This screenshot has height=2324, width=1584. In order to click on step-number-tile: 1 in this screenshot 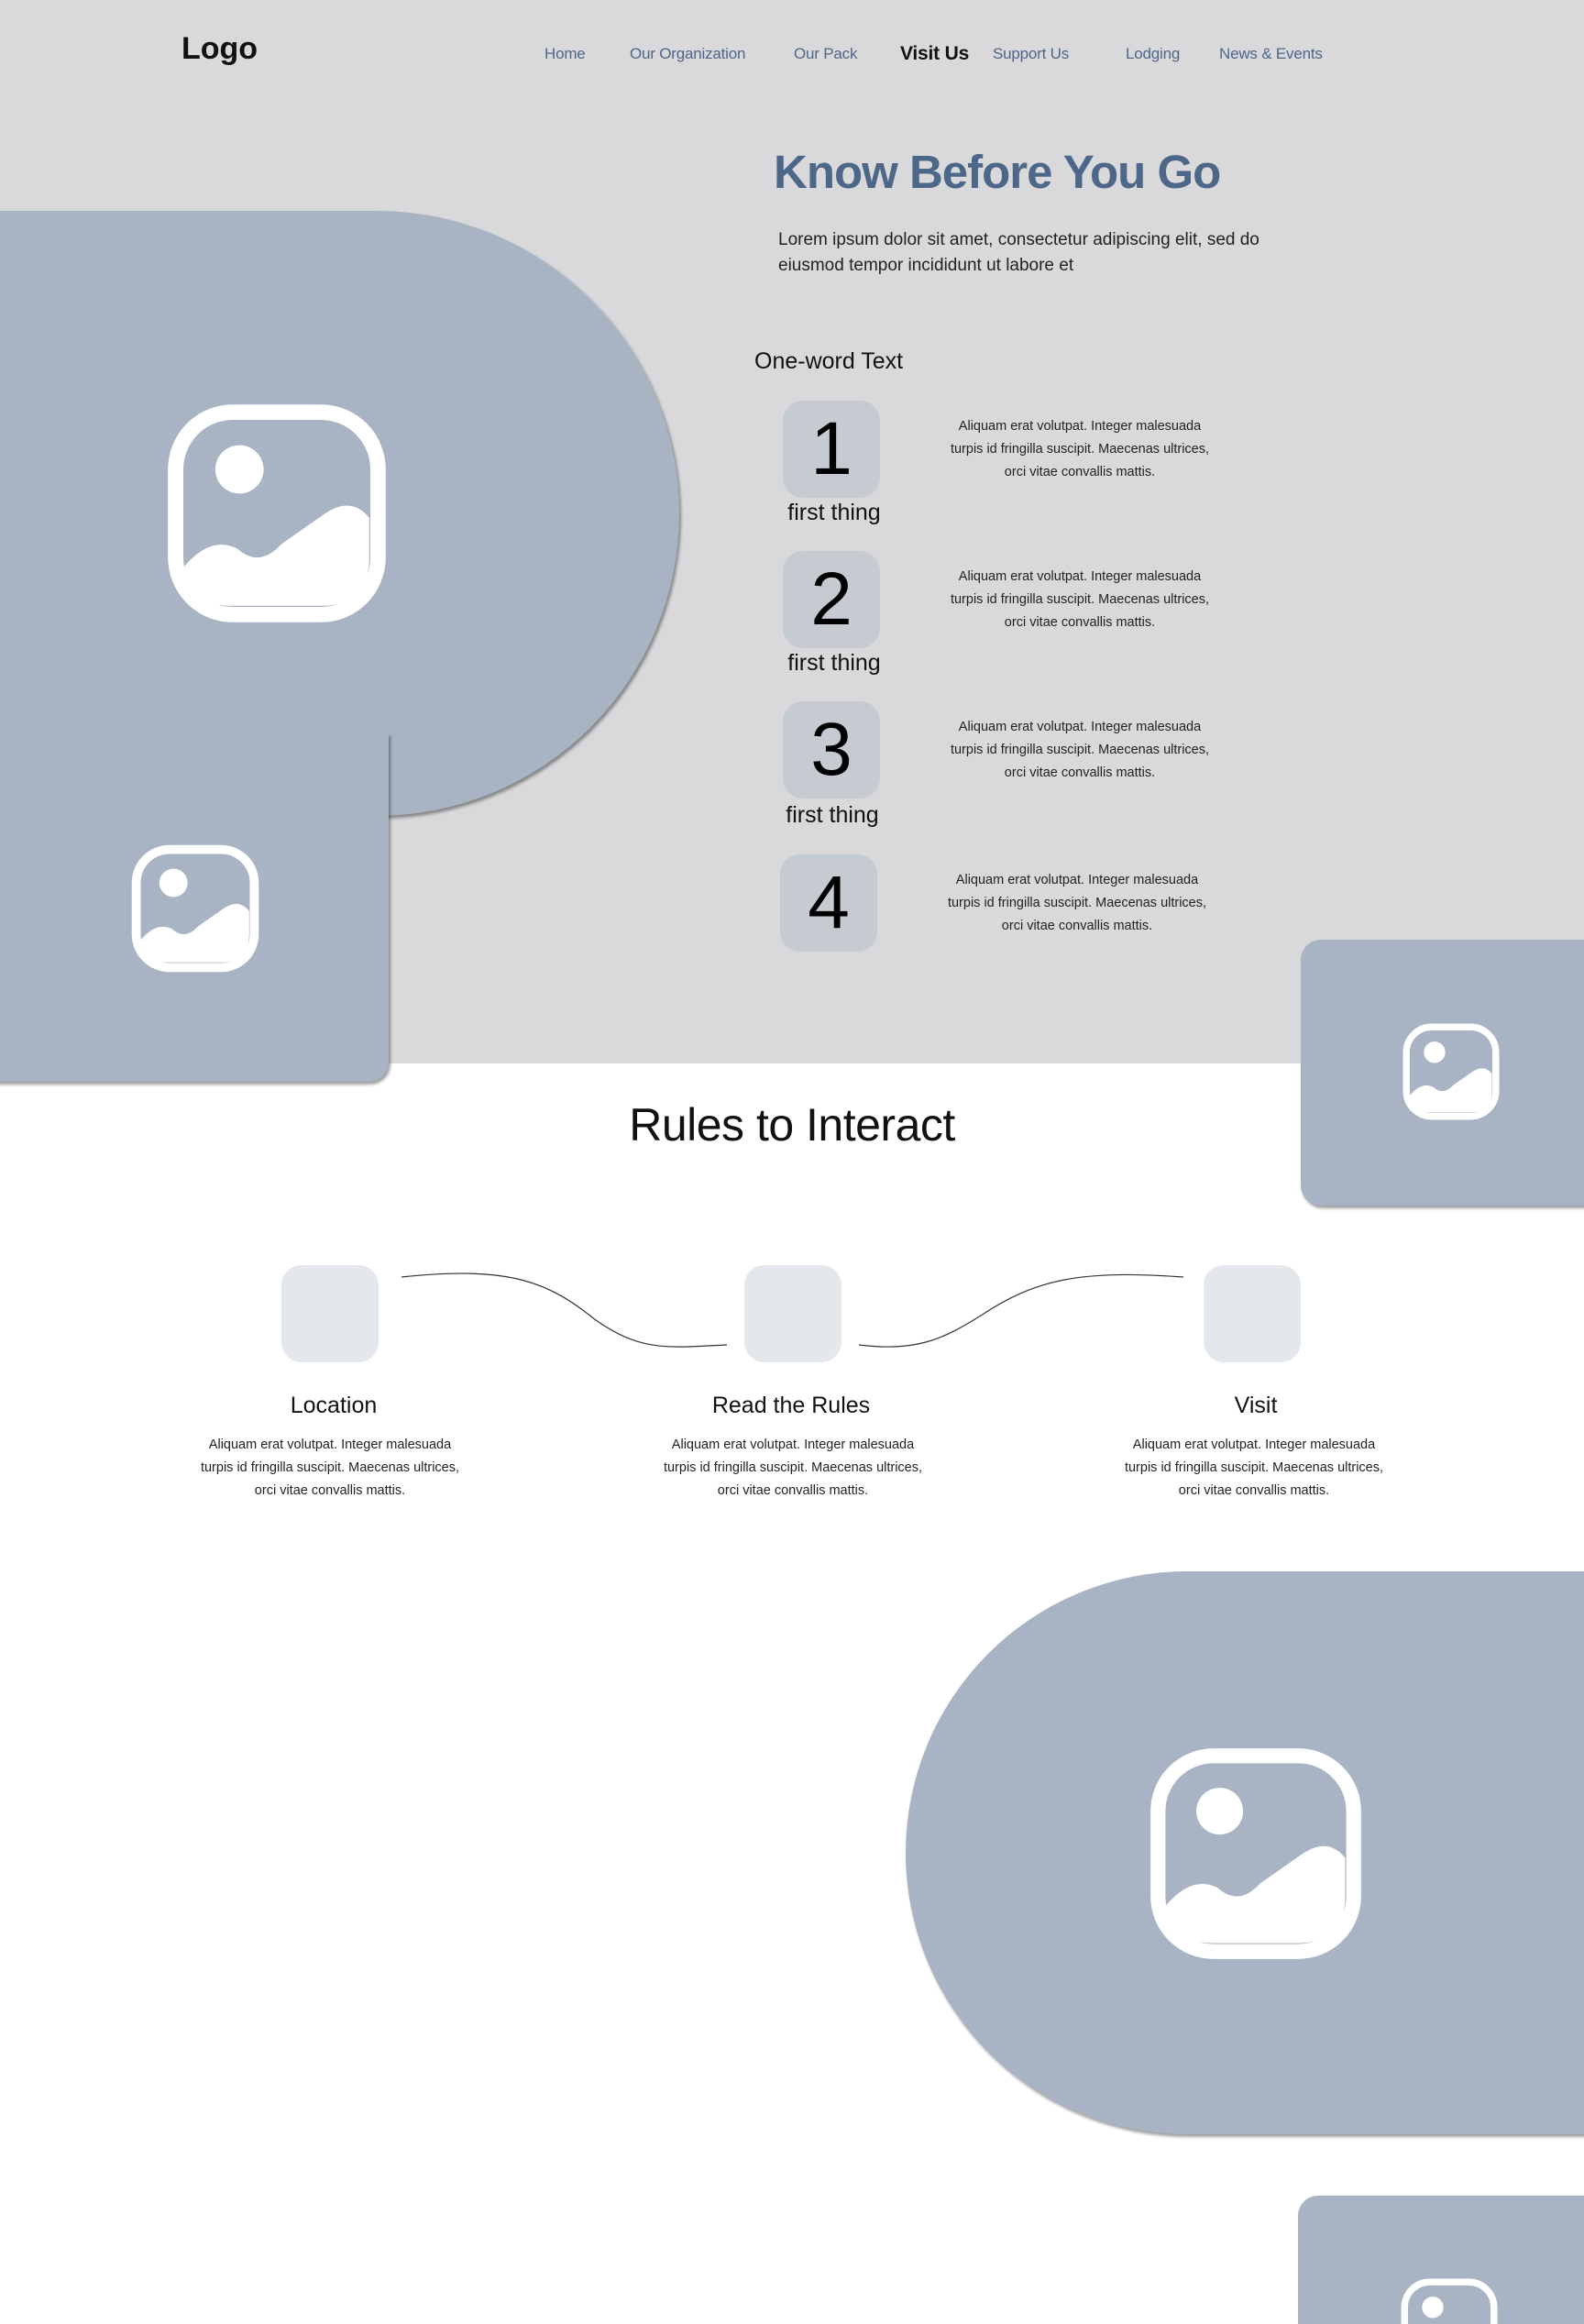, I will do `click(831, 449)`.